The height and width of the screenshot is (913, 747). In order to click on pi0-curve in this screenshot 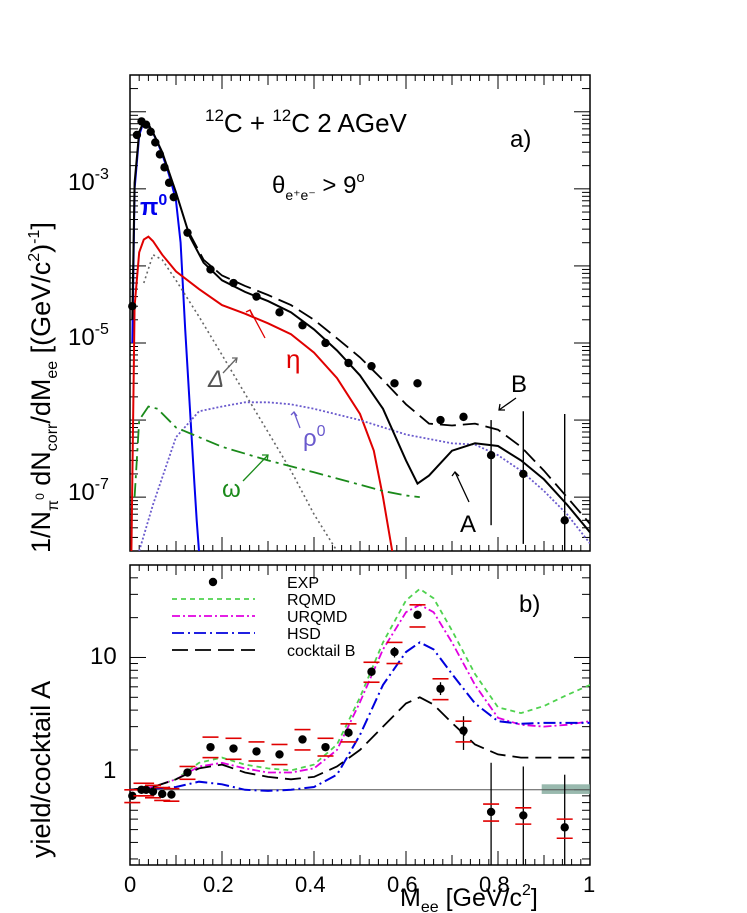, I will do `click(165, 335)`.